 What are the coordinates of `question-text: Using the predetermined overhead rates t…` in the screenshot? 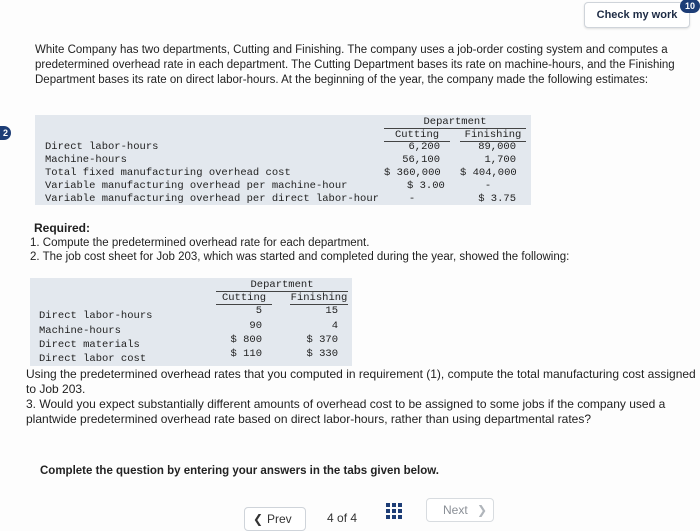 It's located at (362, 397).